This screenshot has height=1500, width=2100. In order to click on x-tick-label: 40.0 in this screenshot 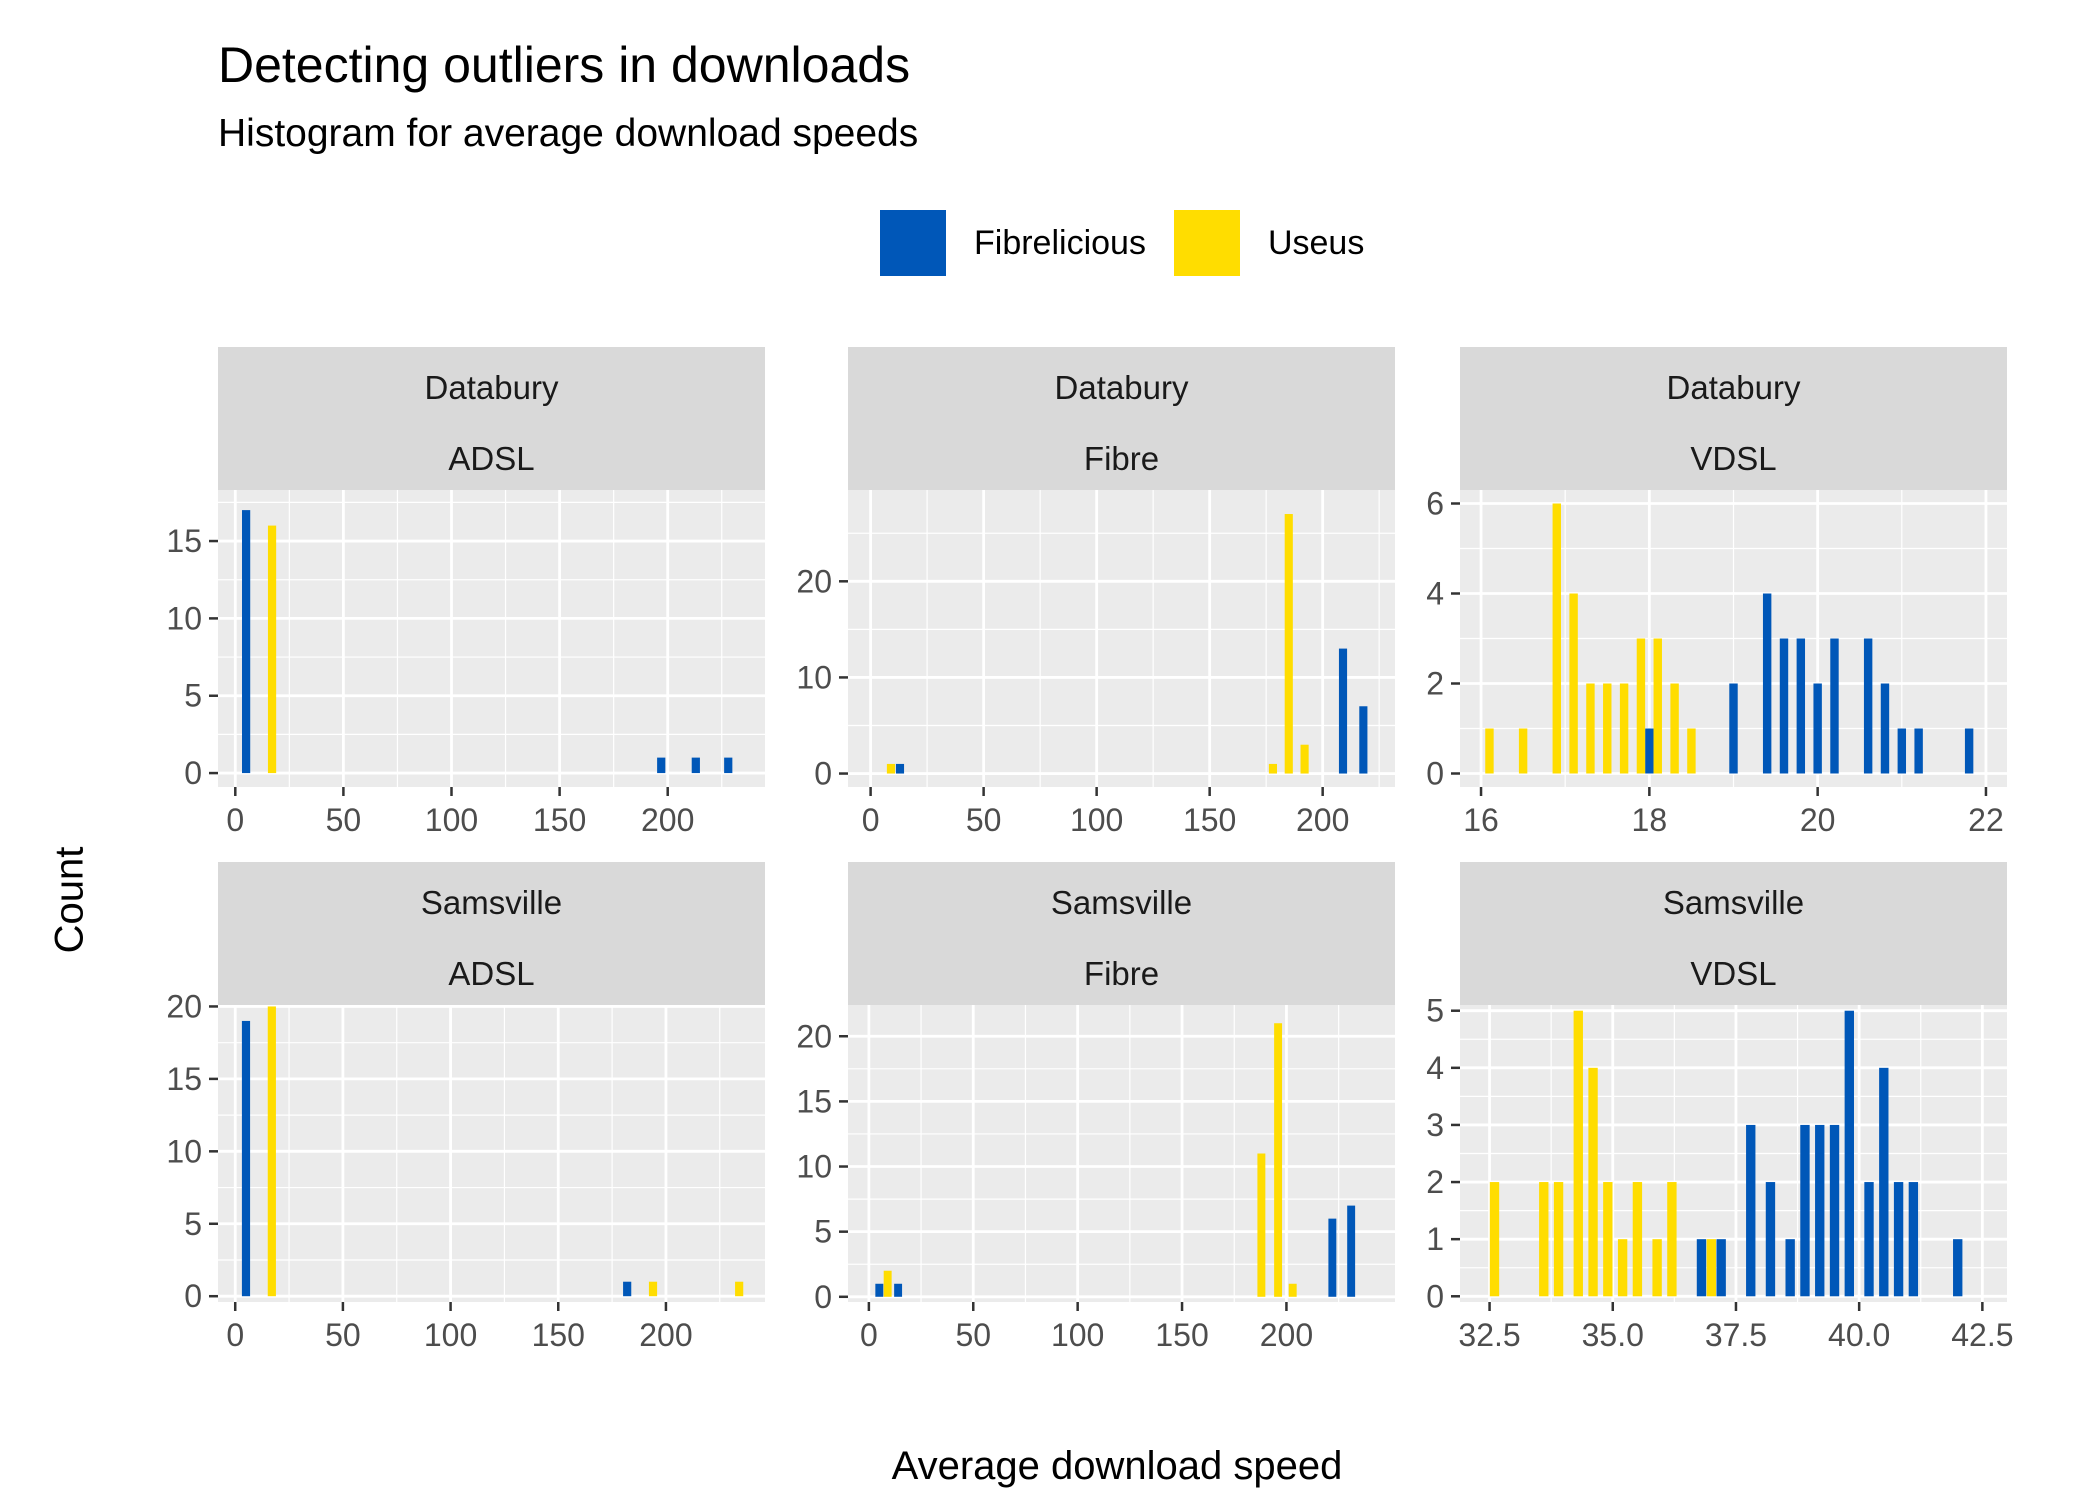, I will do `click(1859, 1335)`.